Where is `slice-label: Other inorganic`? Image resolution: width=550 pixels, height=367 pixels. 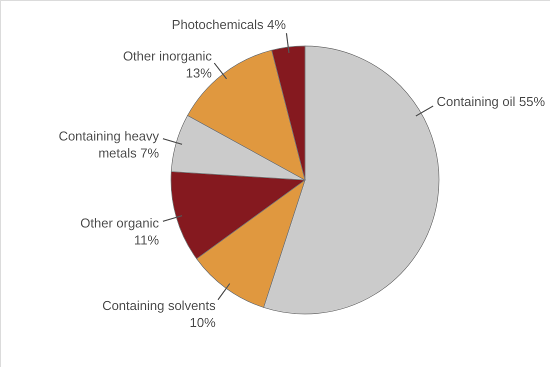
slice-label: Other inorganic is located at coordinates (167, 56).